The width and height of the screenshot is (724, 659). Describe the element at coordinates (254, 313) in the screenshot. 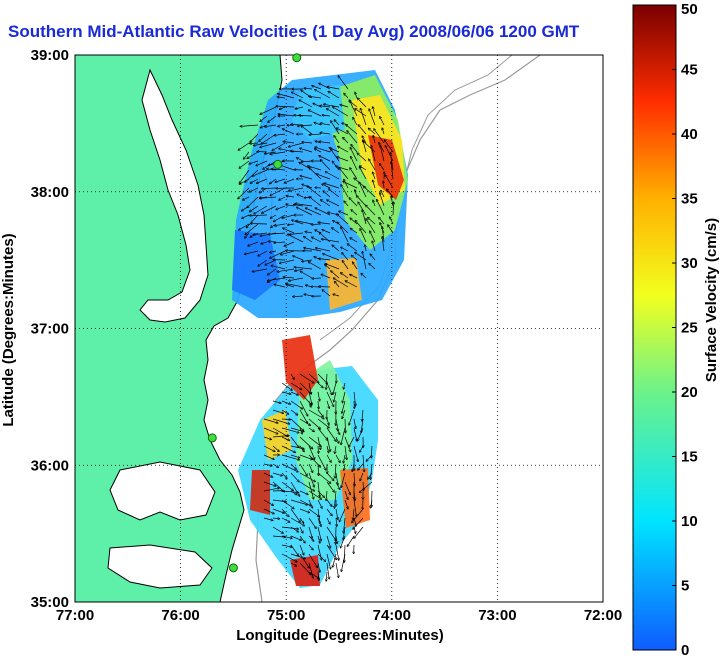

I see `station-markers` at that location.